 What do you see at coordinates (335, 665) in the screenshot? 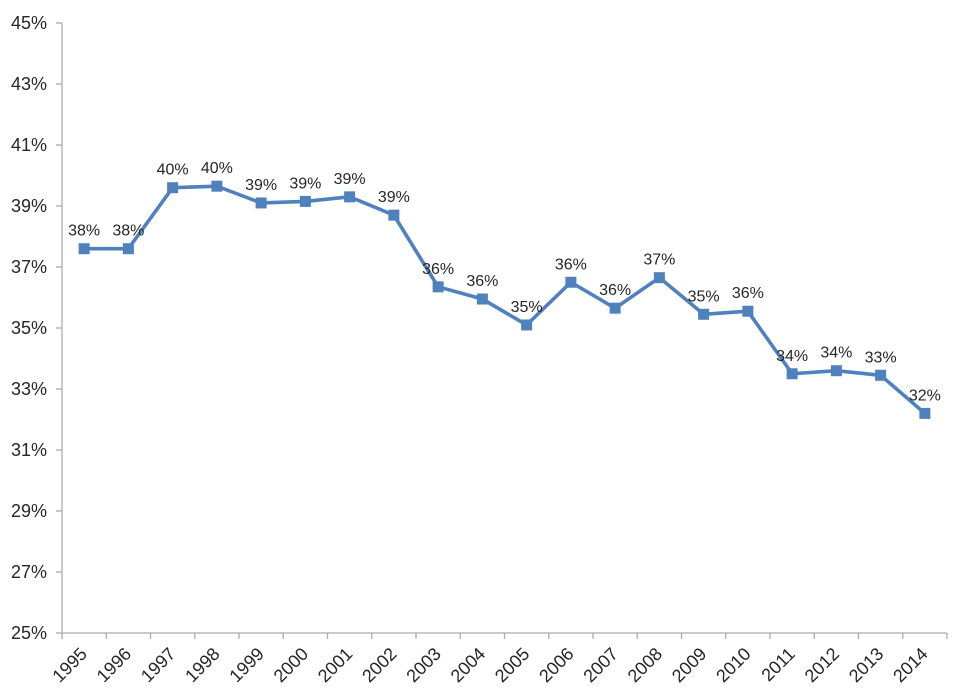
I see `x-tick-label: 2001` at bounding box center [335, 665].